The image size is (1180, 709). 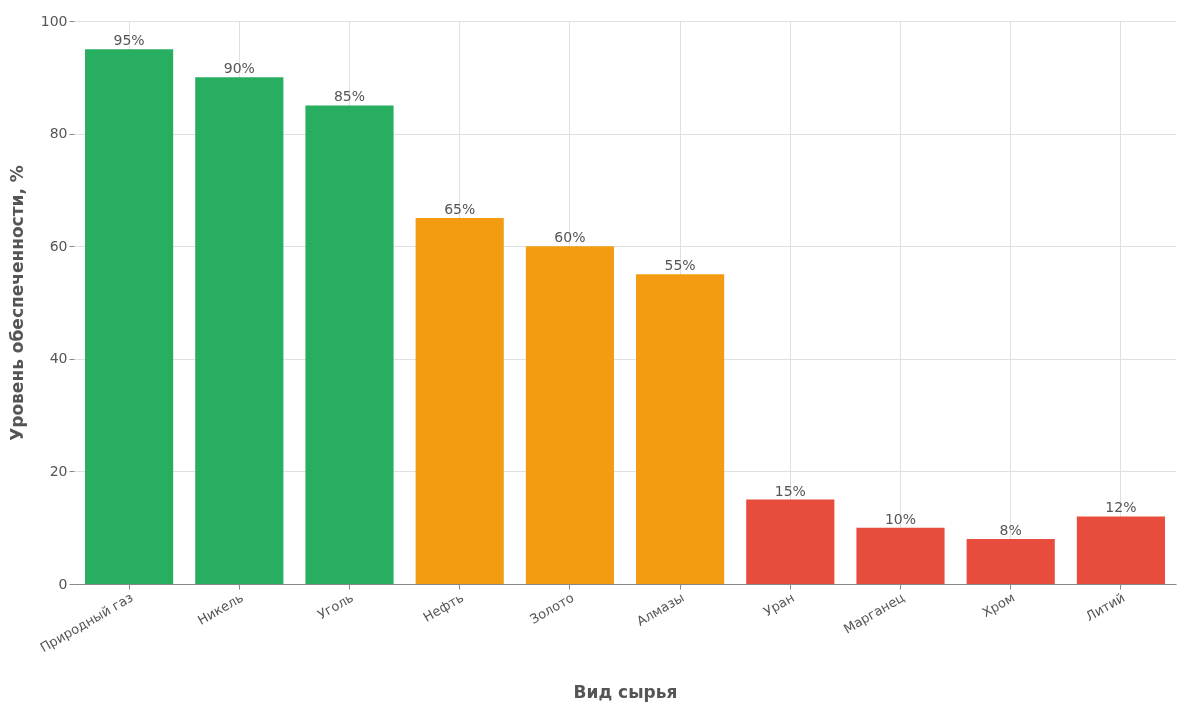 I want to click on data-label: 65%, so click(x=460, y=209).